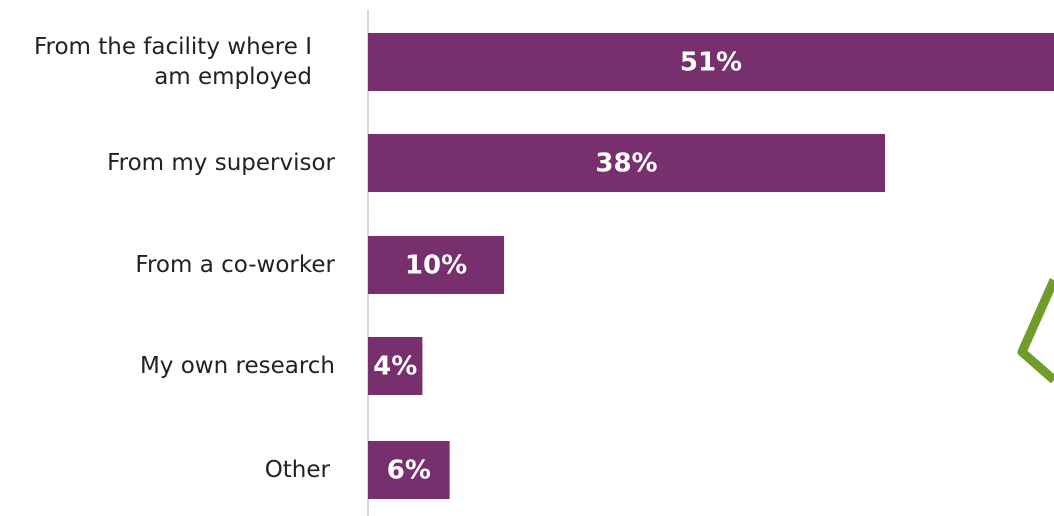 The width and height of the screenshot is (1054, 516). What do you see at coordinates (1035, 331) in the screenshot?
I see `decoration` at bounding box center [1035, 331].